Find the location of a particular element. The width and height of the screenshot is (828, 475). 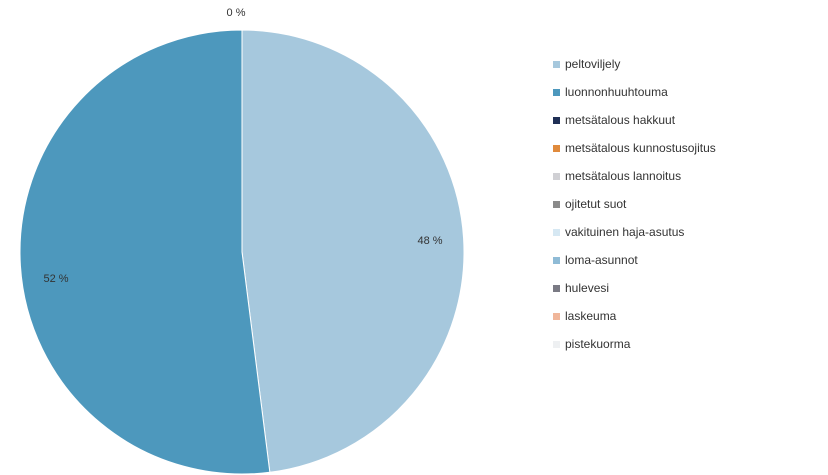

legend-item-laskeuma: laskeuma is located at coordinates (634, 316).